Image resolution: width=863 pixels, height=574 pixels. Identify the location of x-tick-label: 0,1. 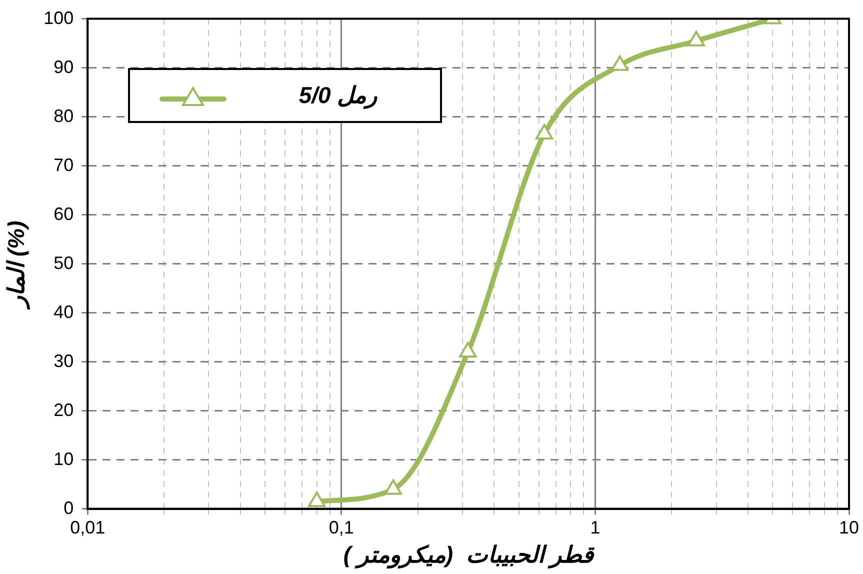
(341, 528).